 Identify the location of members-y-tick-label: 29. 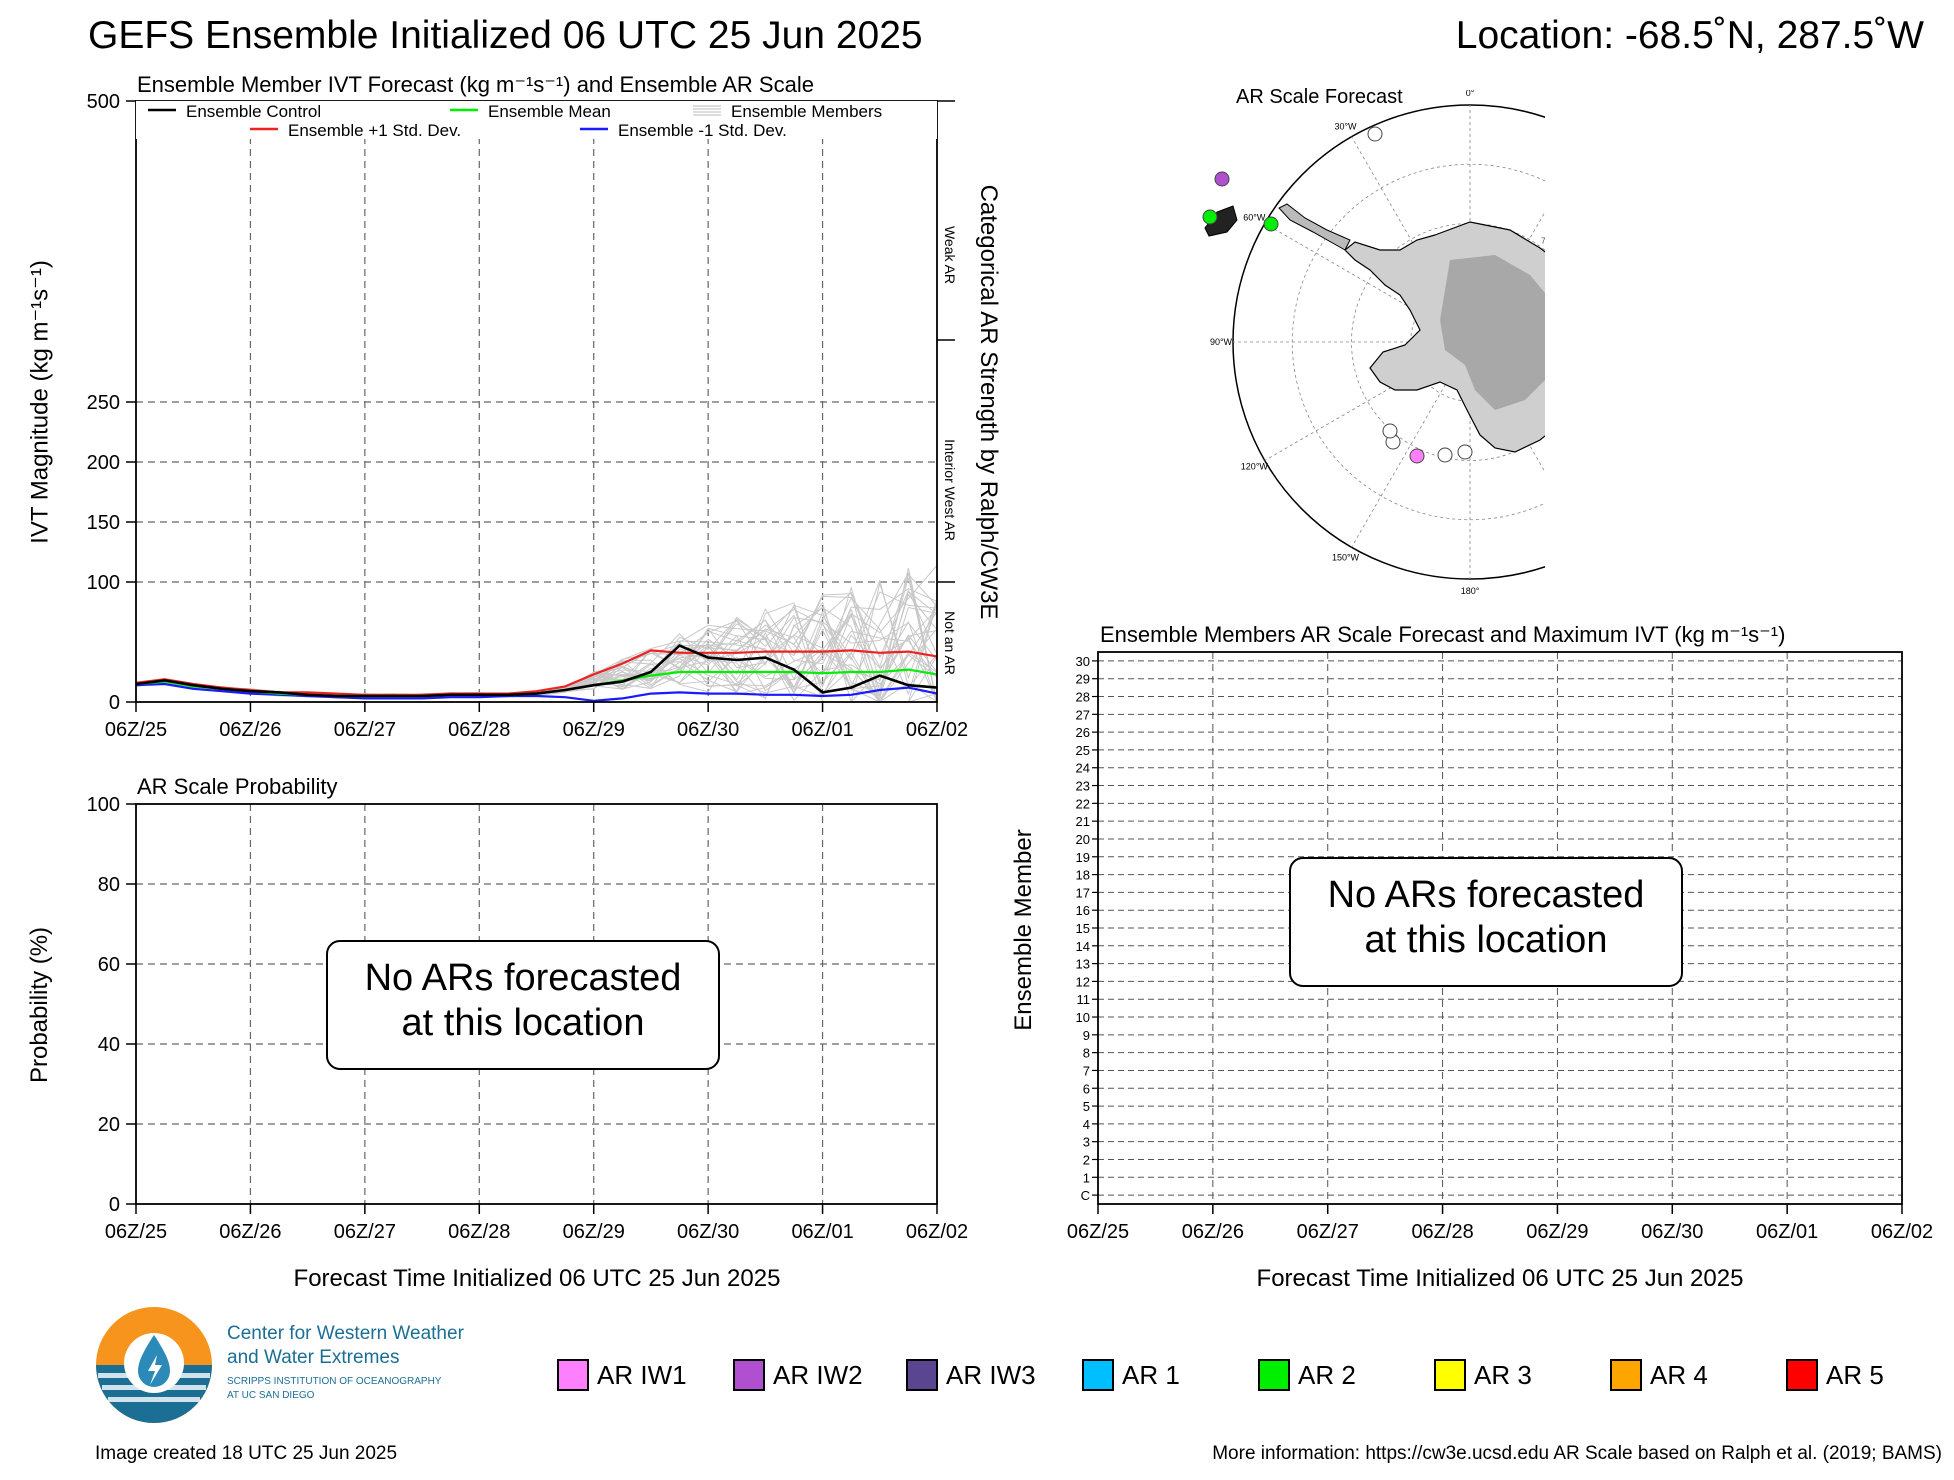
(1083, 679).